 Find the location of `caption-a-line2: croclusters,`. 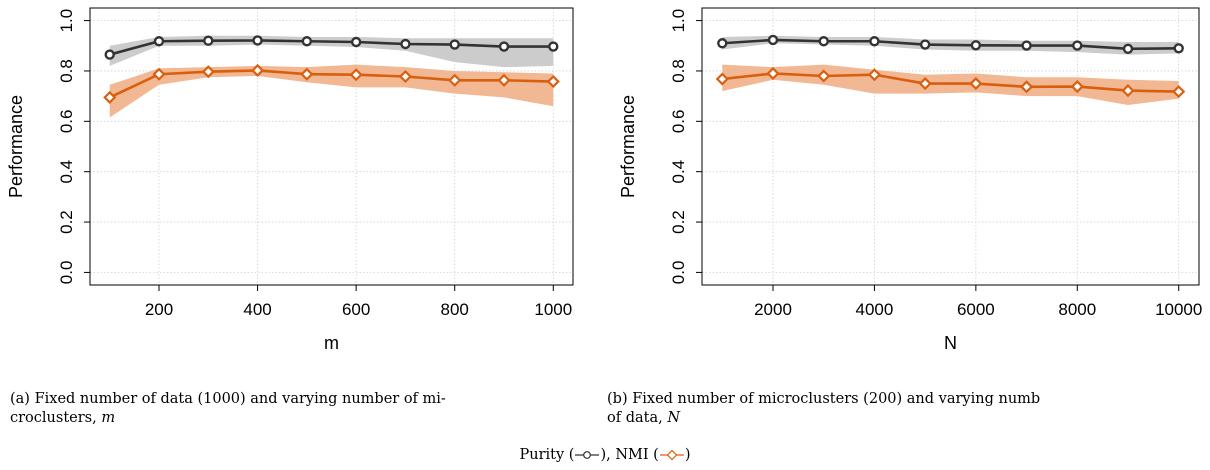

caption-a-line2: croclusters, is located at coordinates (56, 418).